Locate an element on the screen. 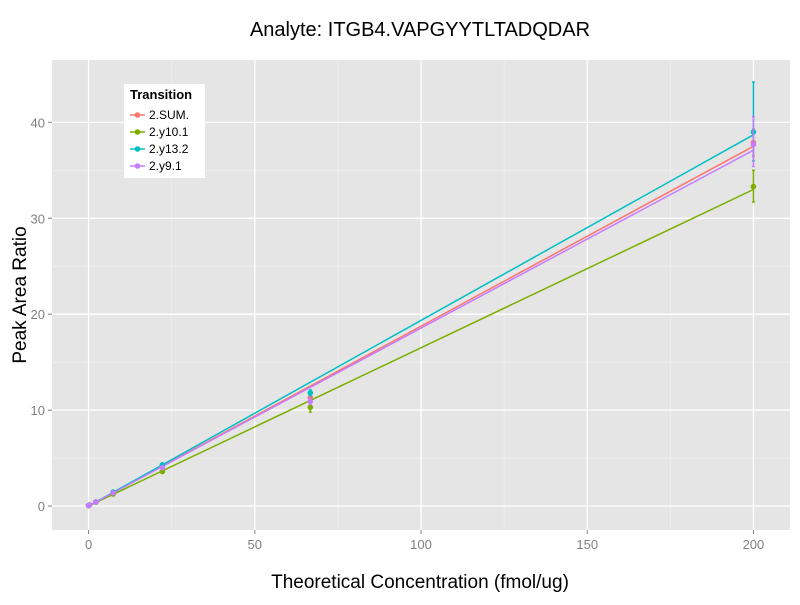 The image size is (800, 605). legend-title: Transition is located at coordinates (161, 94).